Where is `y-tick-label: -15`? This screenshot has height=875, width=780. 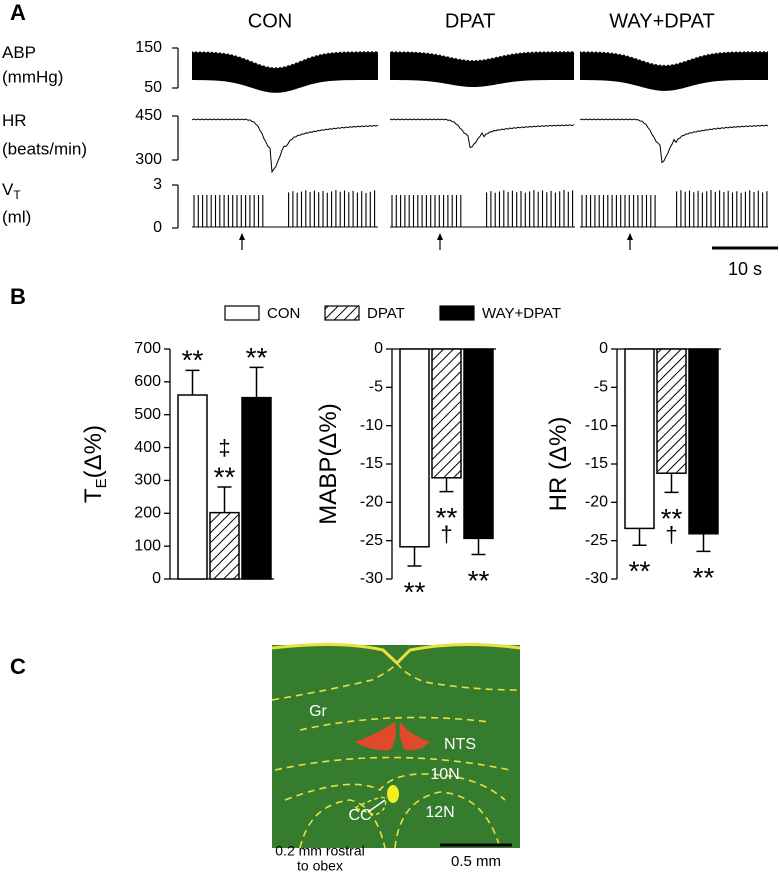 y-tick-label: -15 is located at coordinates (371, 463).